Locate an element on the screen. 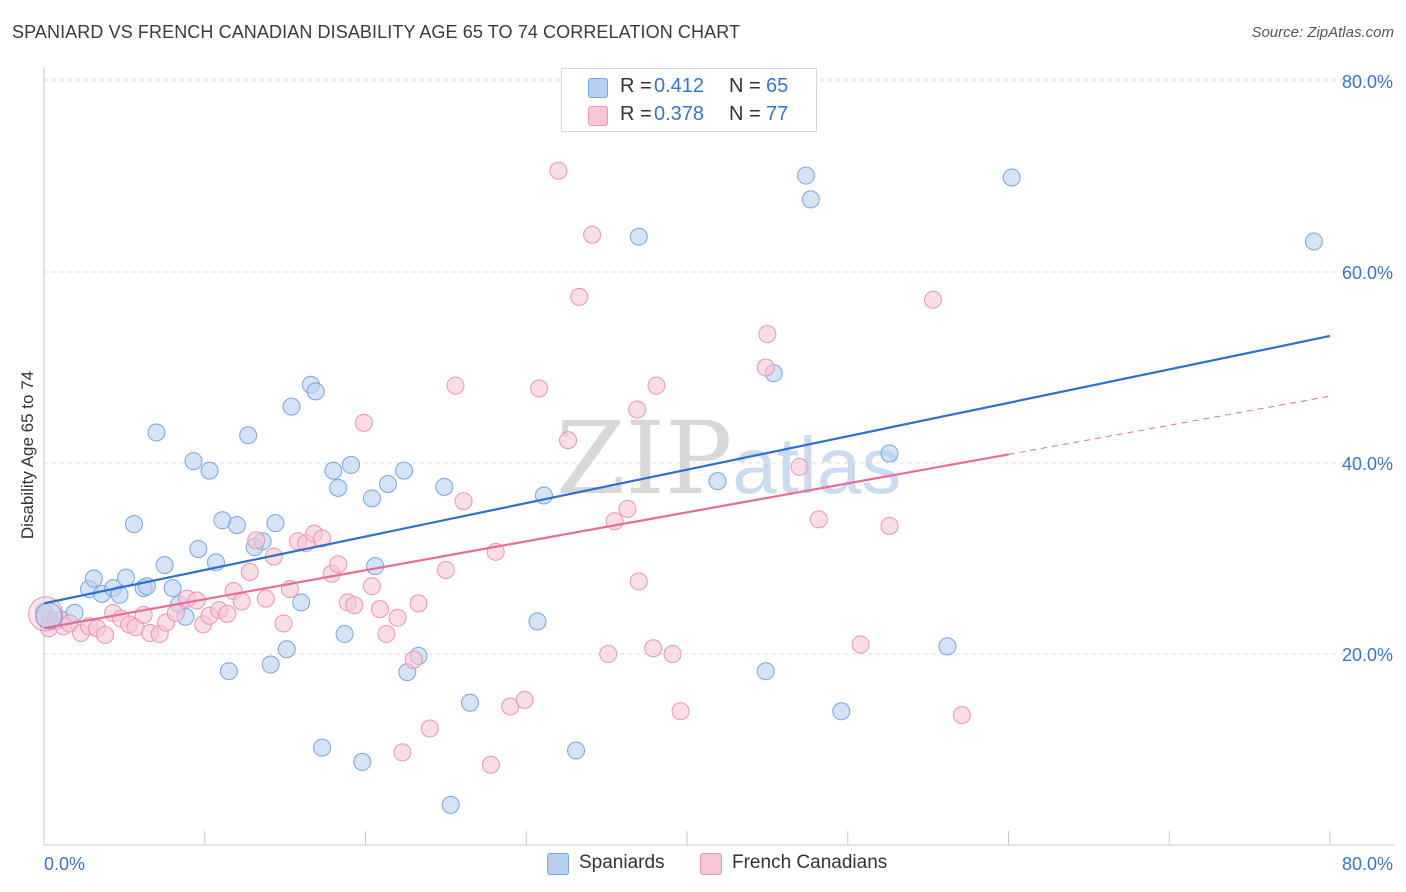 The height and width of the screenshot is (892, 1406). legend-swatch-french is located at coordinates (598, 116).